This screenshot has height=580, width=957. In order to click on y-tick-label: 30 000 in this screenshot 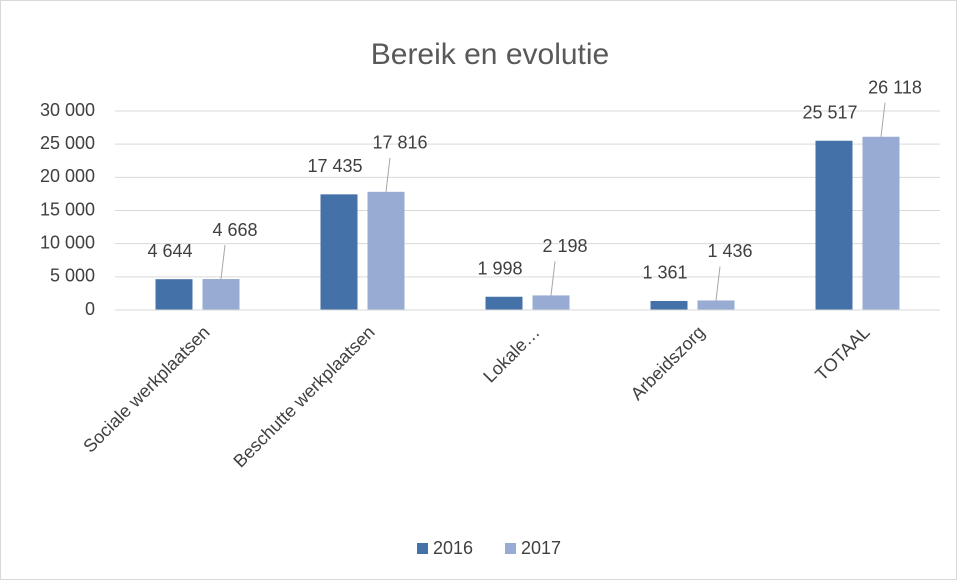, I will do `click(67, 110)`.